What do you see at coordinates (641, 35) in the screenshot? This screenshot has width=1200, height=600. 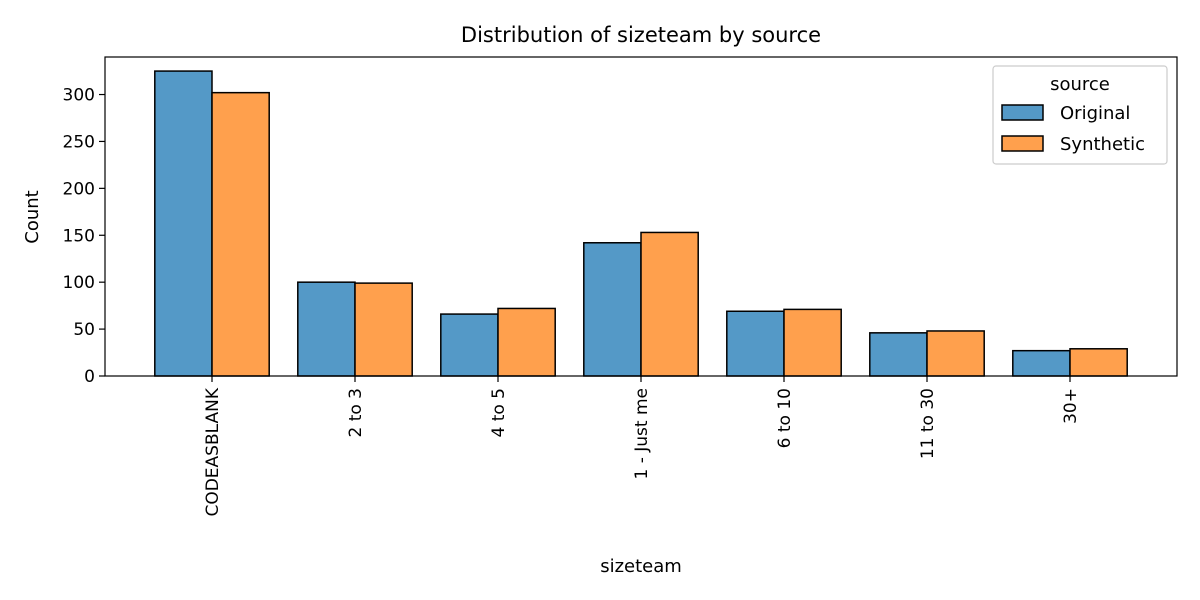 I see `chart-title: Distribution of sizeteam by source` at bounding box center [641, 35].